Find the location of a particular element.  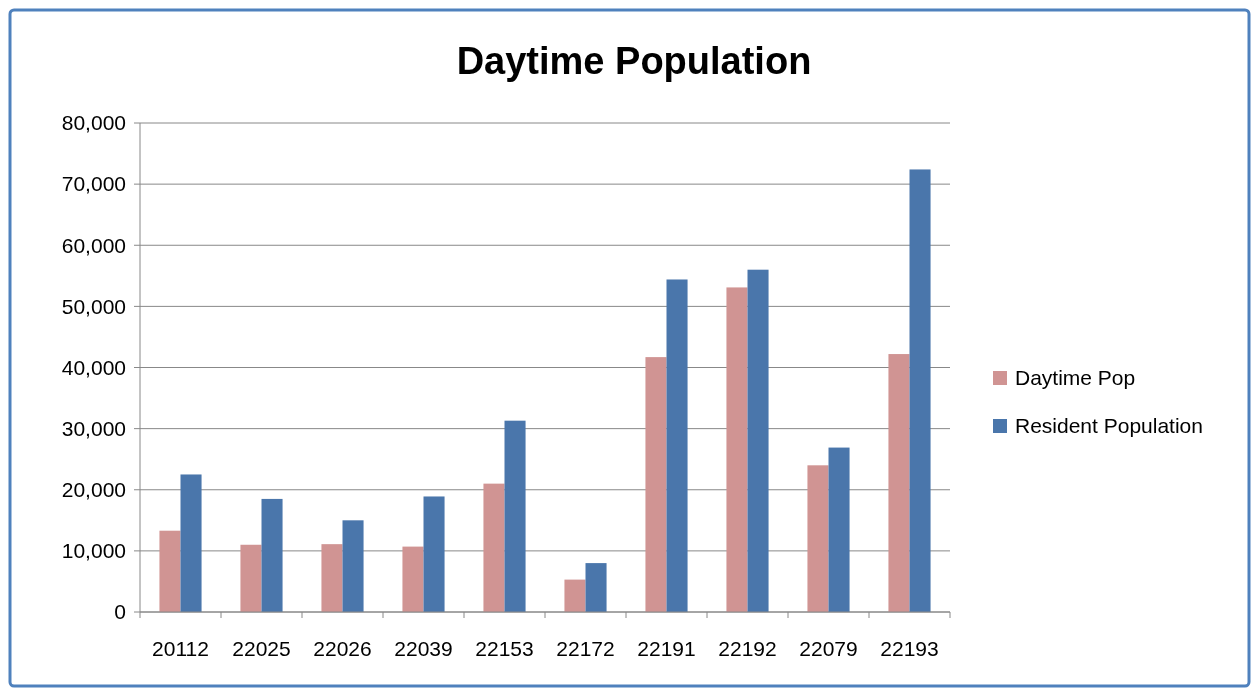

y-tick-label: 0 is located at coordinates (120, 612).